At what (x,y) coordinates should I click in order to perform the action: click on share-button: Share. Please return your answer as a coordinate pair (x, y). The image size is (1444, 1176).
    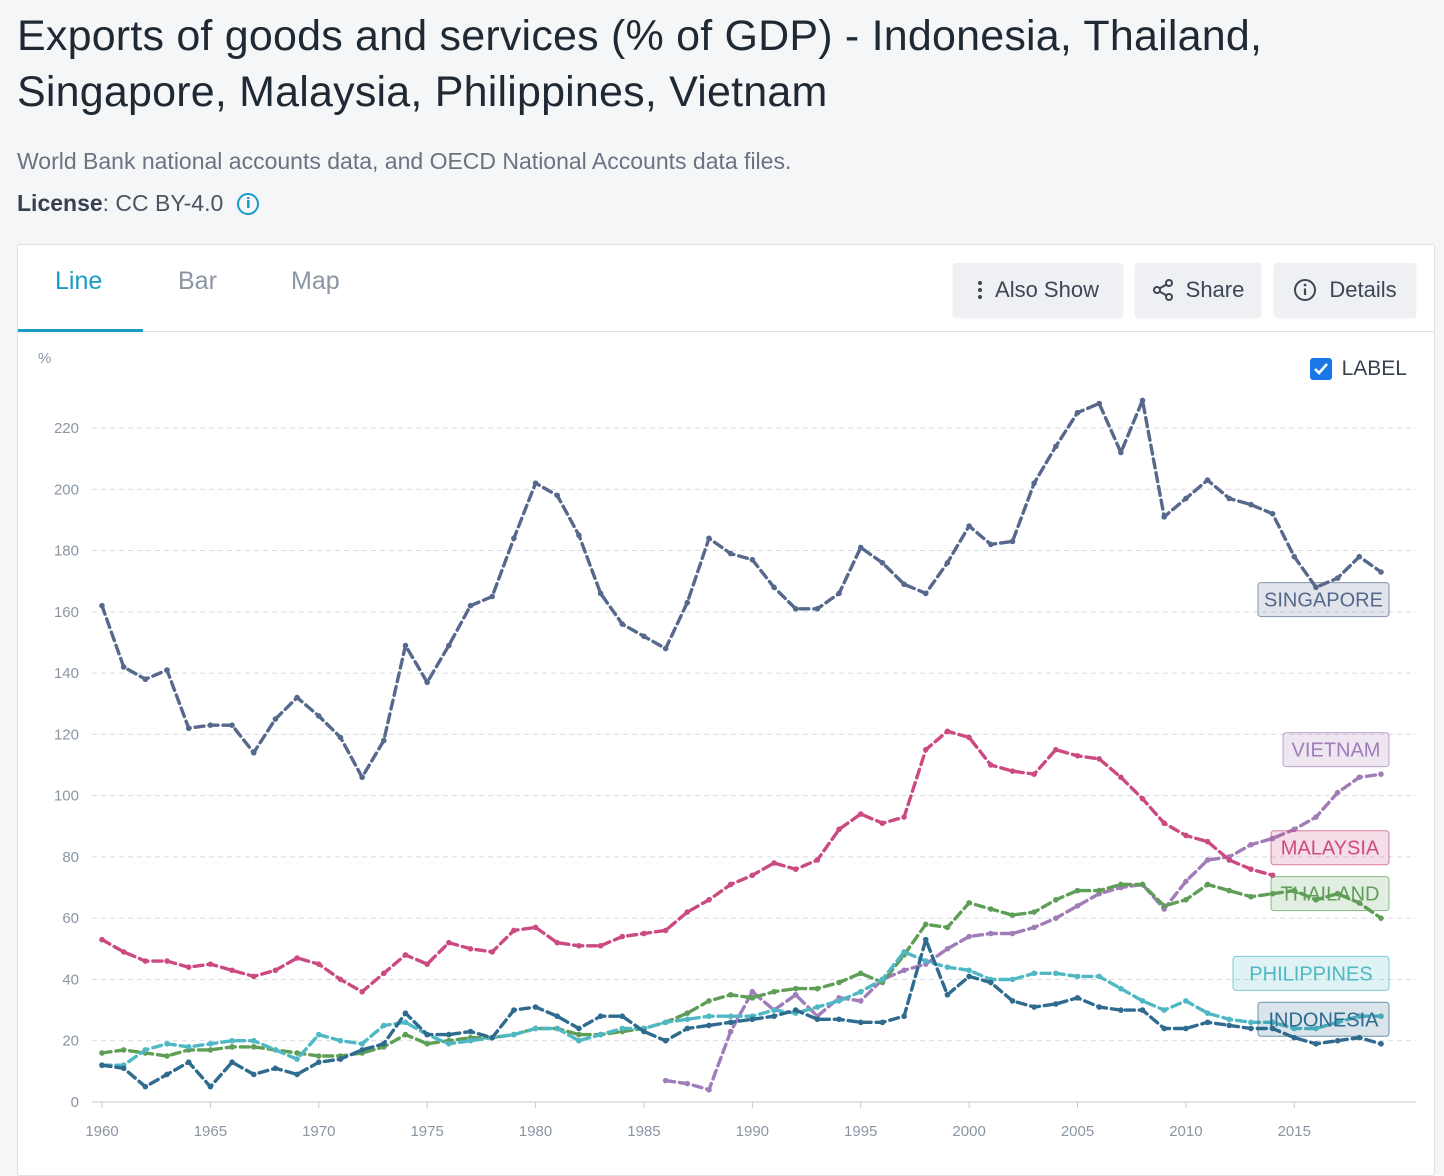
    Looking at the image, I should click on (1198, 290).